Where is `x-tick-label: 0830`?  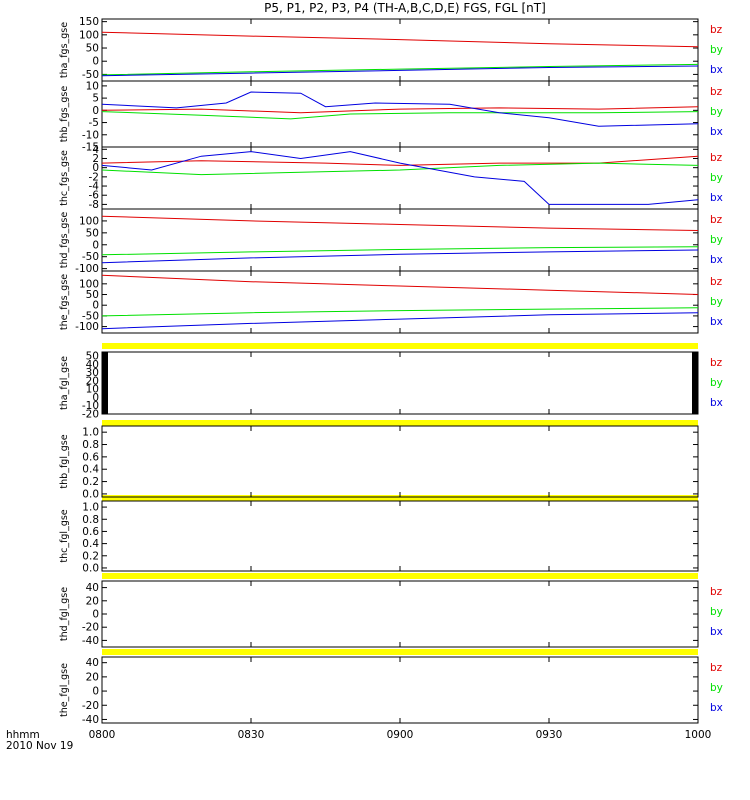
x-tick-label: 0830 is located at coordinates (251, 735).